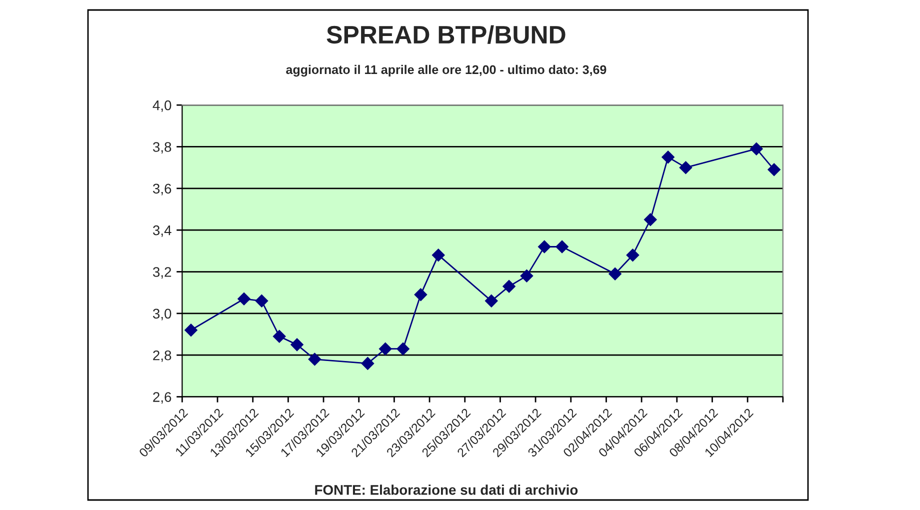 The height and width of the screenshot is (510, 920). What do you see at coordinates (446, 489) in the screenshot?
I see `source-note: FONTE: Elaborazione su dati di archivio` at bounding box center [446, 489].